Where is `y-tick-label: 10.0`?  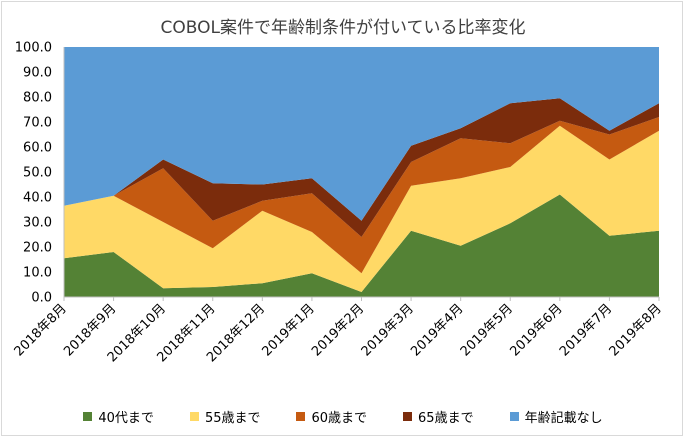
y-tick-label: 10.0 is located at coordinates (37, 273).